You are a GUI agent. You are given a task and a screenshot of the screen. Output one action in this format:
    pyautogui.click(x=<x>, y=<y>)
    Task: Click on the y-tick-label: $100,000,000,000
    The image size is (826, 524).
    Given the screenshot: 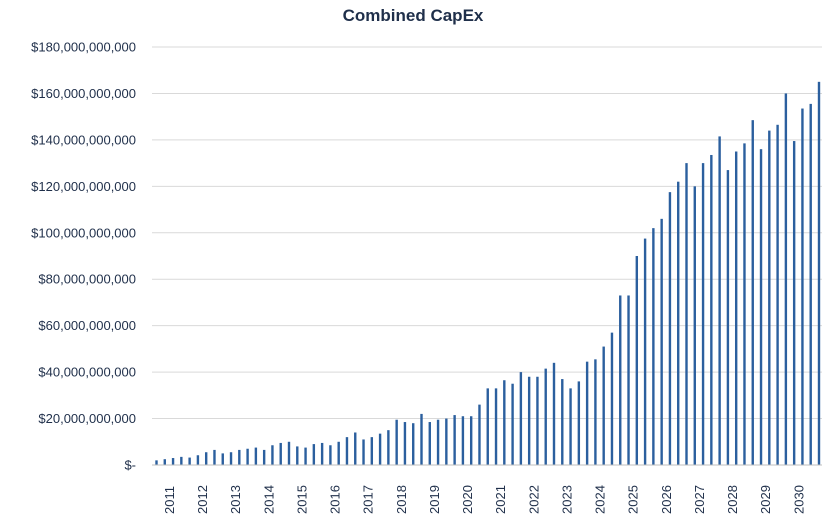 What is the action you would take?
    pyautogui.click(x=83, y=232)
    